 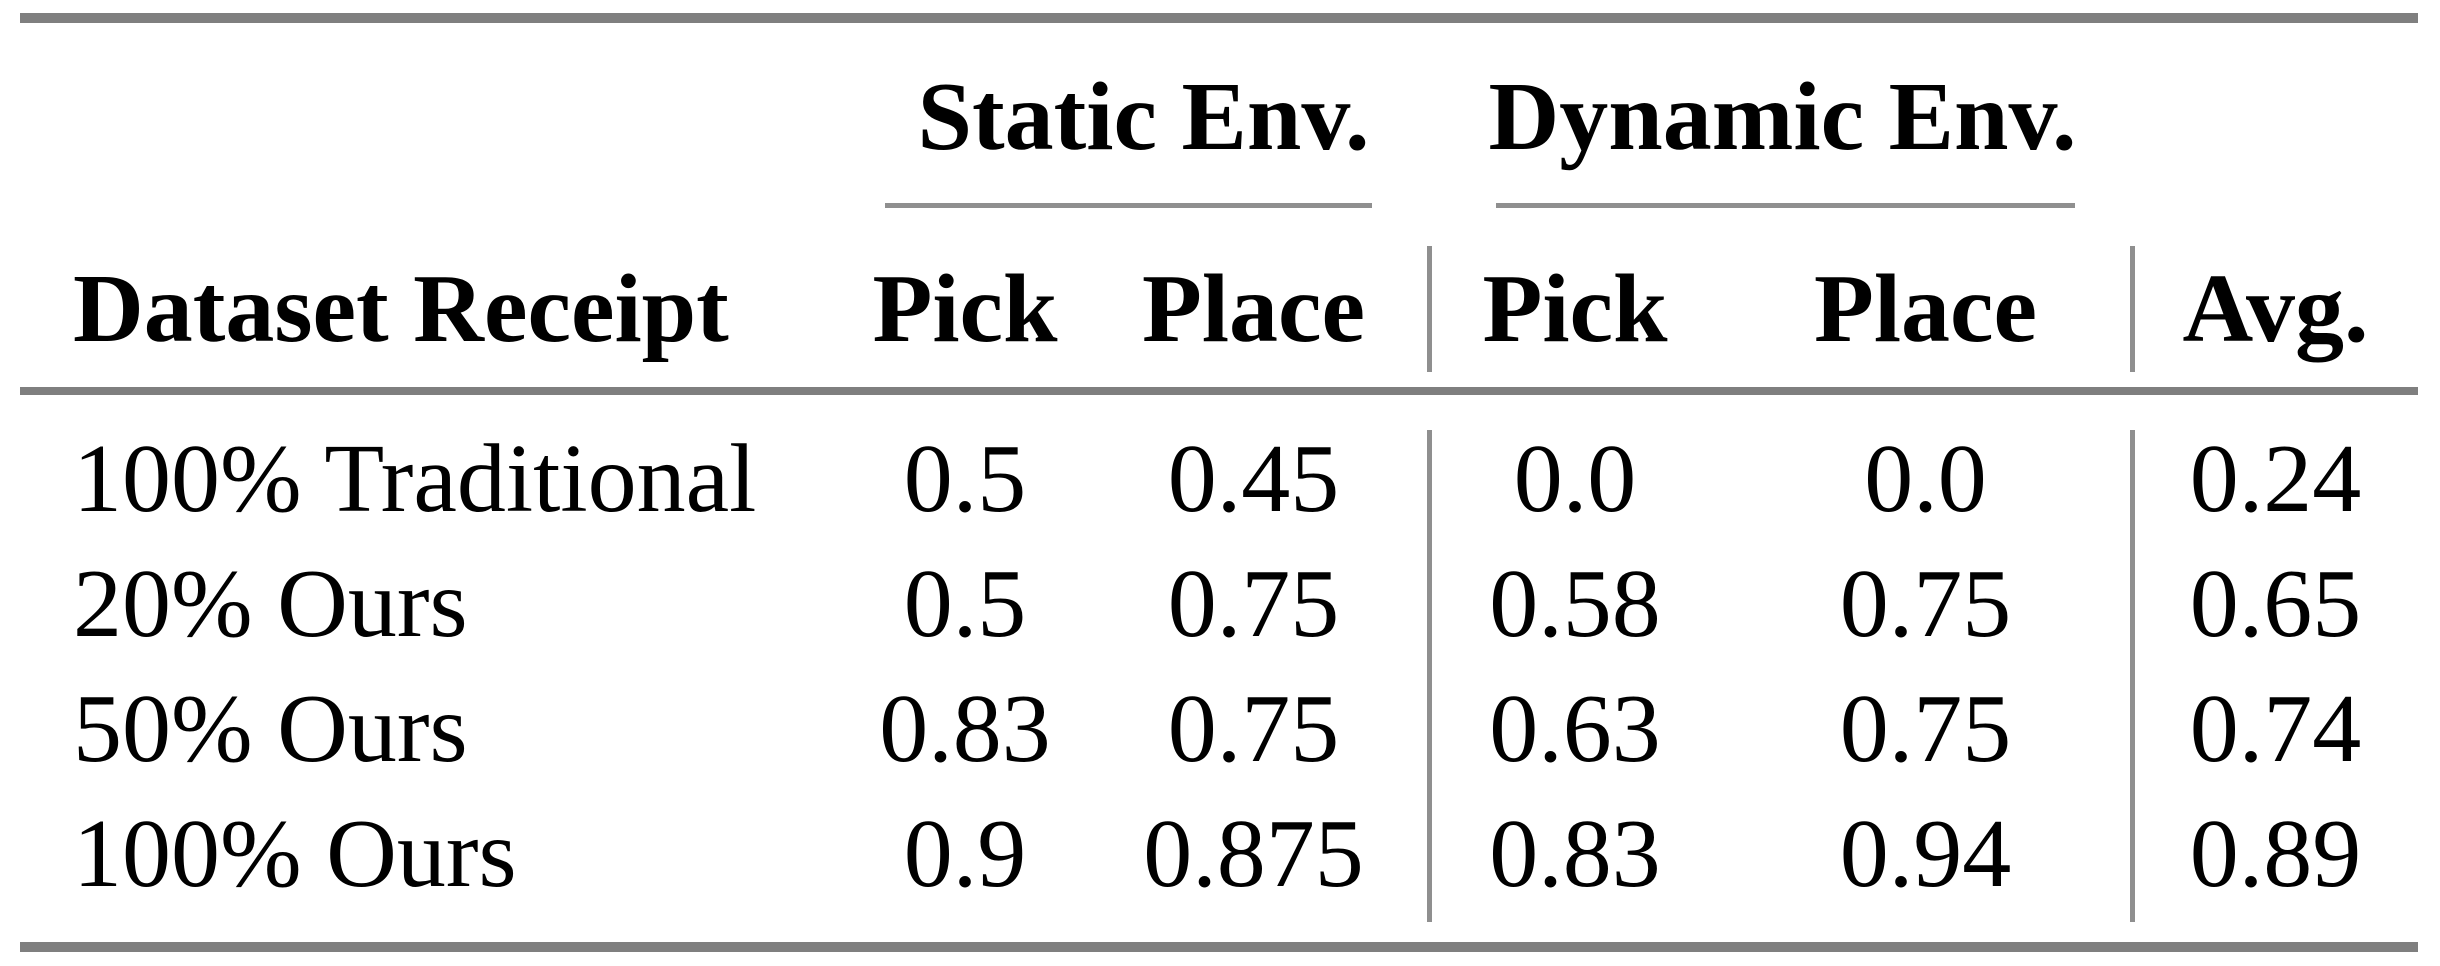 What do you see at coordinates (1219, 406) in the screenshot?
I see `body-top-spacer` at bounding box center [1219, 406].